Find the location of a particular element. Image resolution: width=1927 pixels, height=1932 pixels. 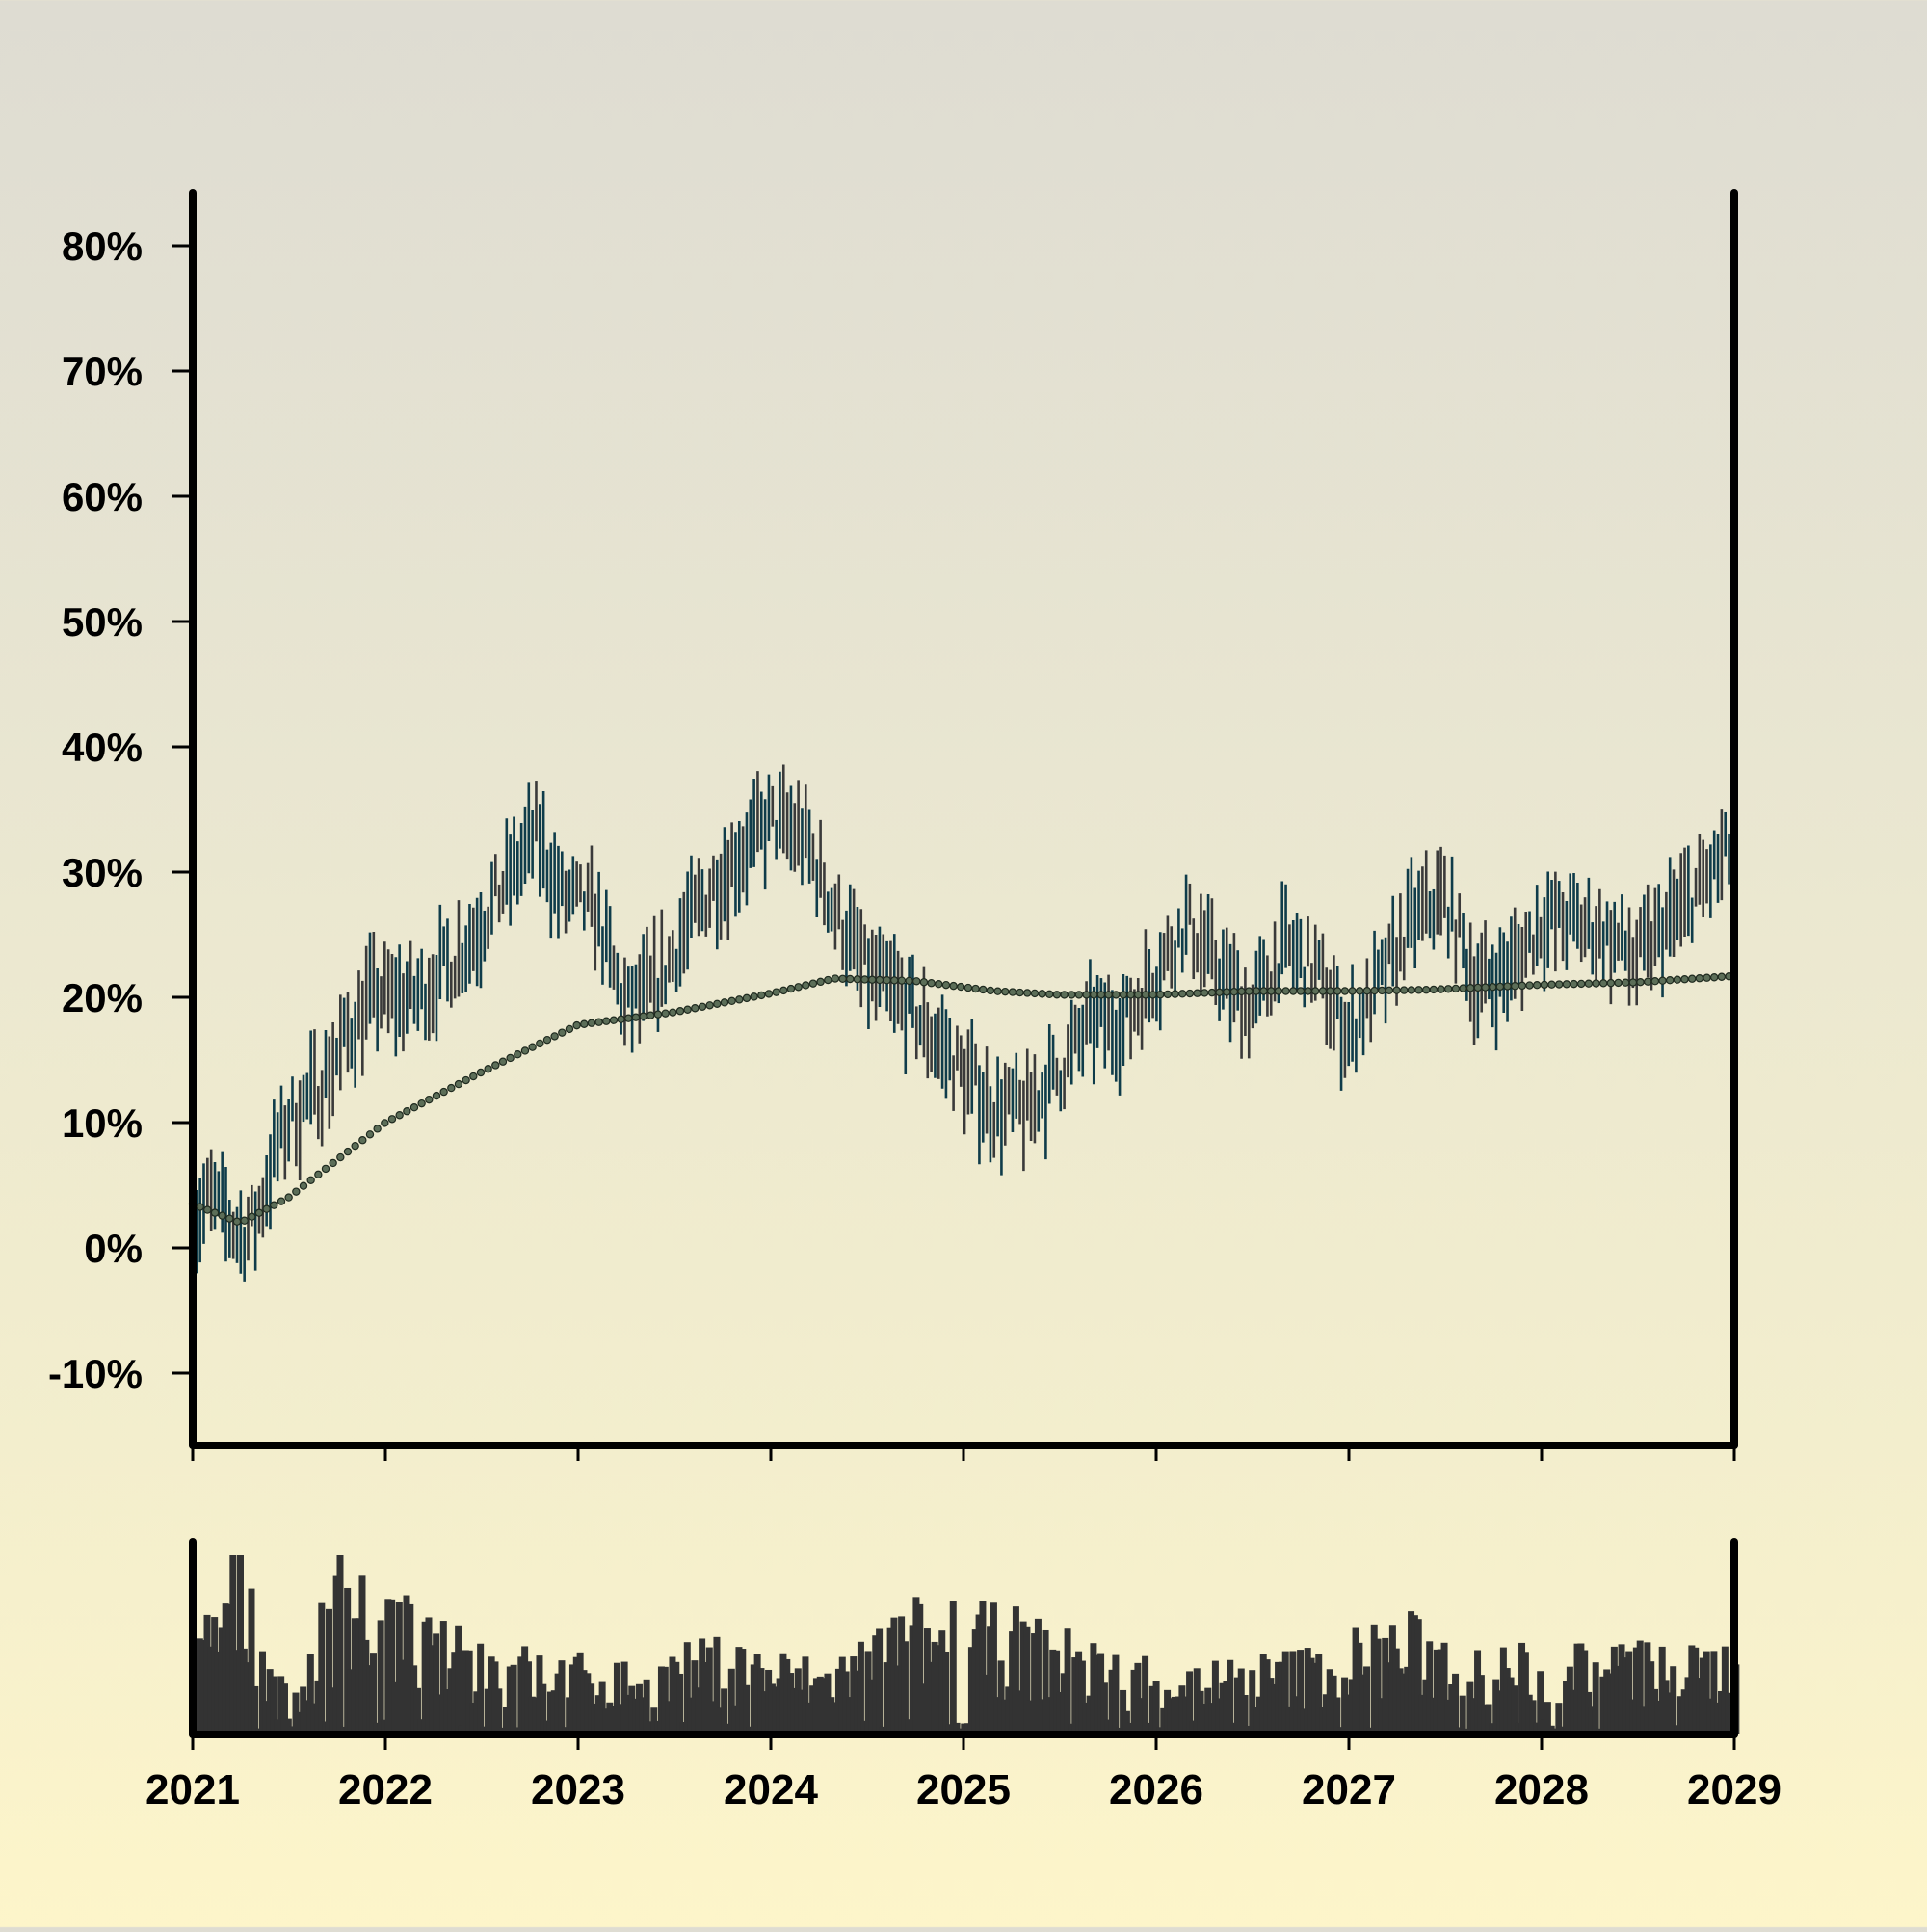

y-tick-label: 30% is located at coordinates (103, 872).